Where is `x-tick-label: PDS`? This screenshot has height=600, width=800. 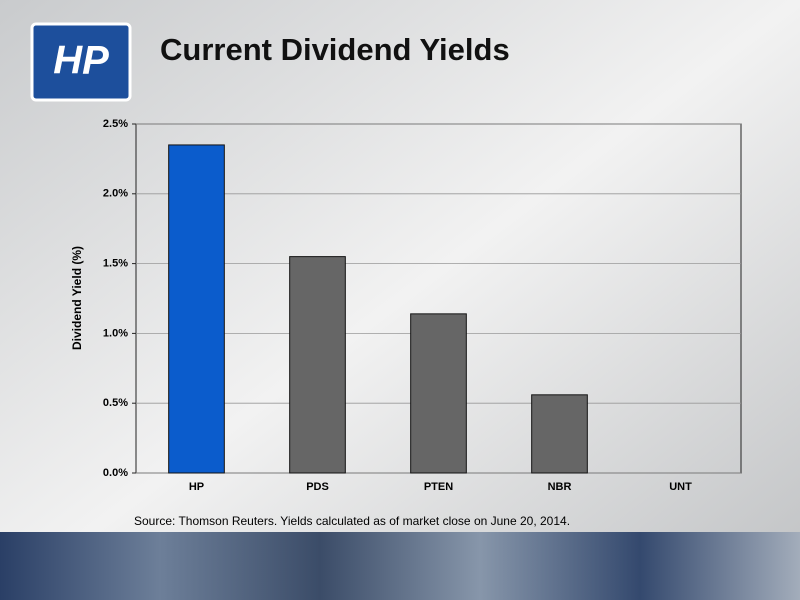
x-tick-label: PDS is located at coordinates (317, 487).